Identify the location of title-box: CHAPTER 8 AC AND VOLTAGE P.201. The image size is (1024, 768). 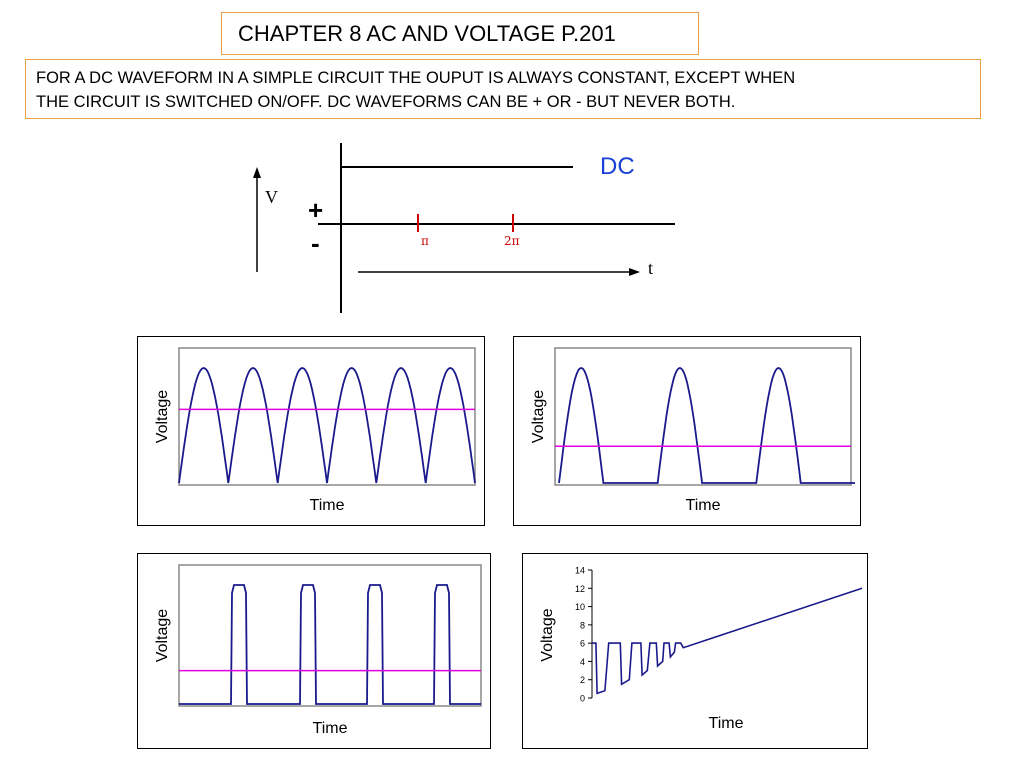
(460, 33).